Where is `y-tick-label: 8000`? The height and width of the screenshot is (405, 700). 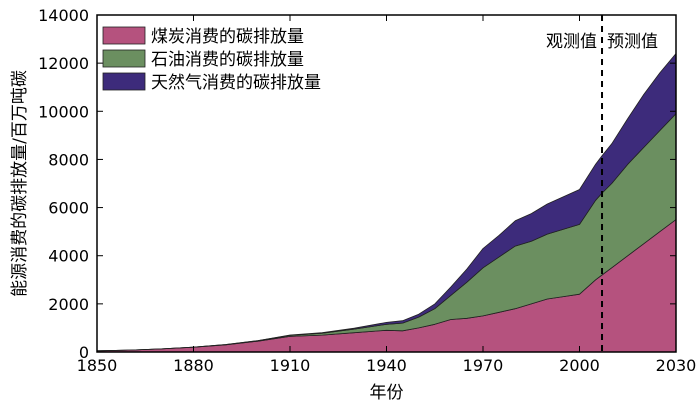
y-tick-label: 8000 is located at coordinates (68, 159).